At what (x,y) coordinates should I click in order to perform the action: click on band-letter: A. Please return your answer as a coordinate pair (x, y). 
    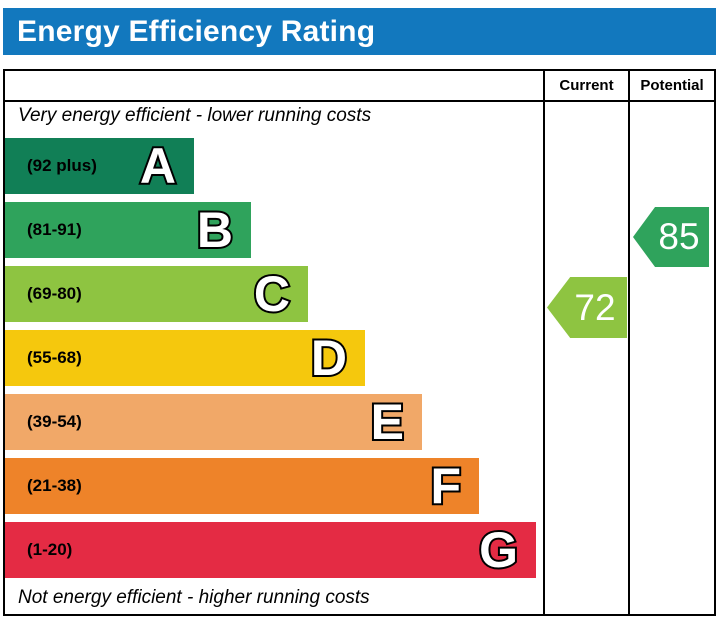
    Looking at the image, I should click on (158, 166).